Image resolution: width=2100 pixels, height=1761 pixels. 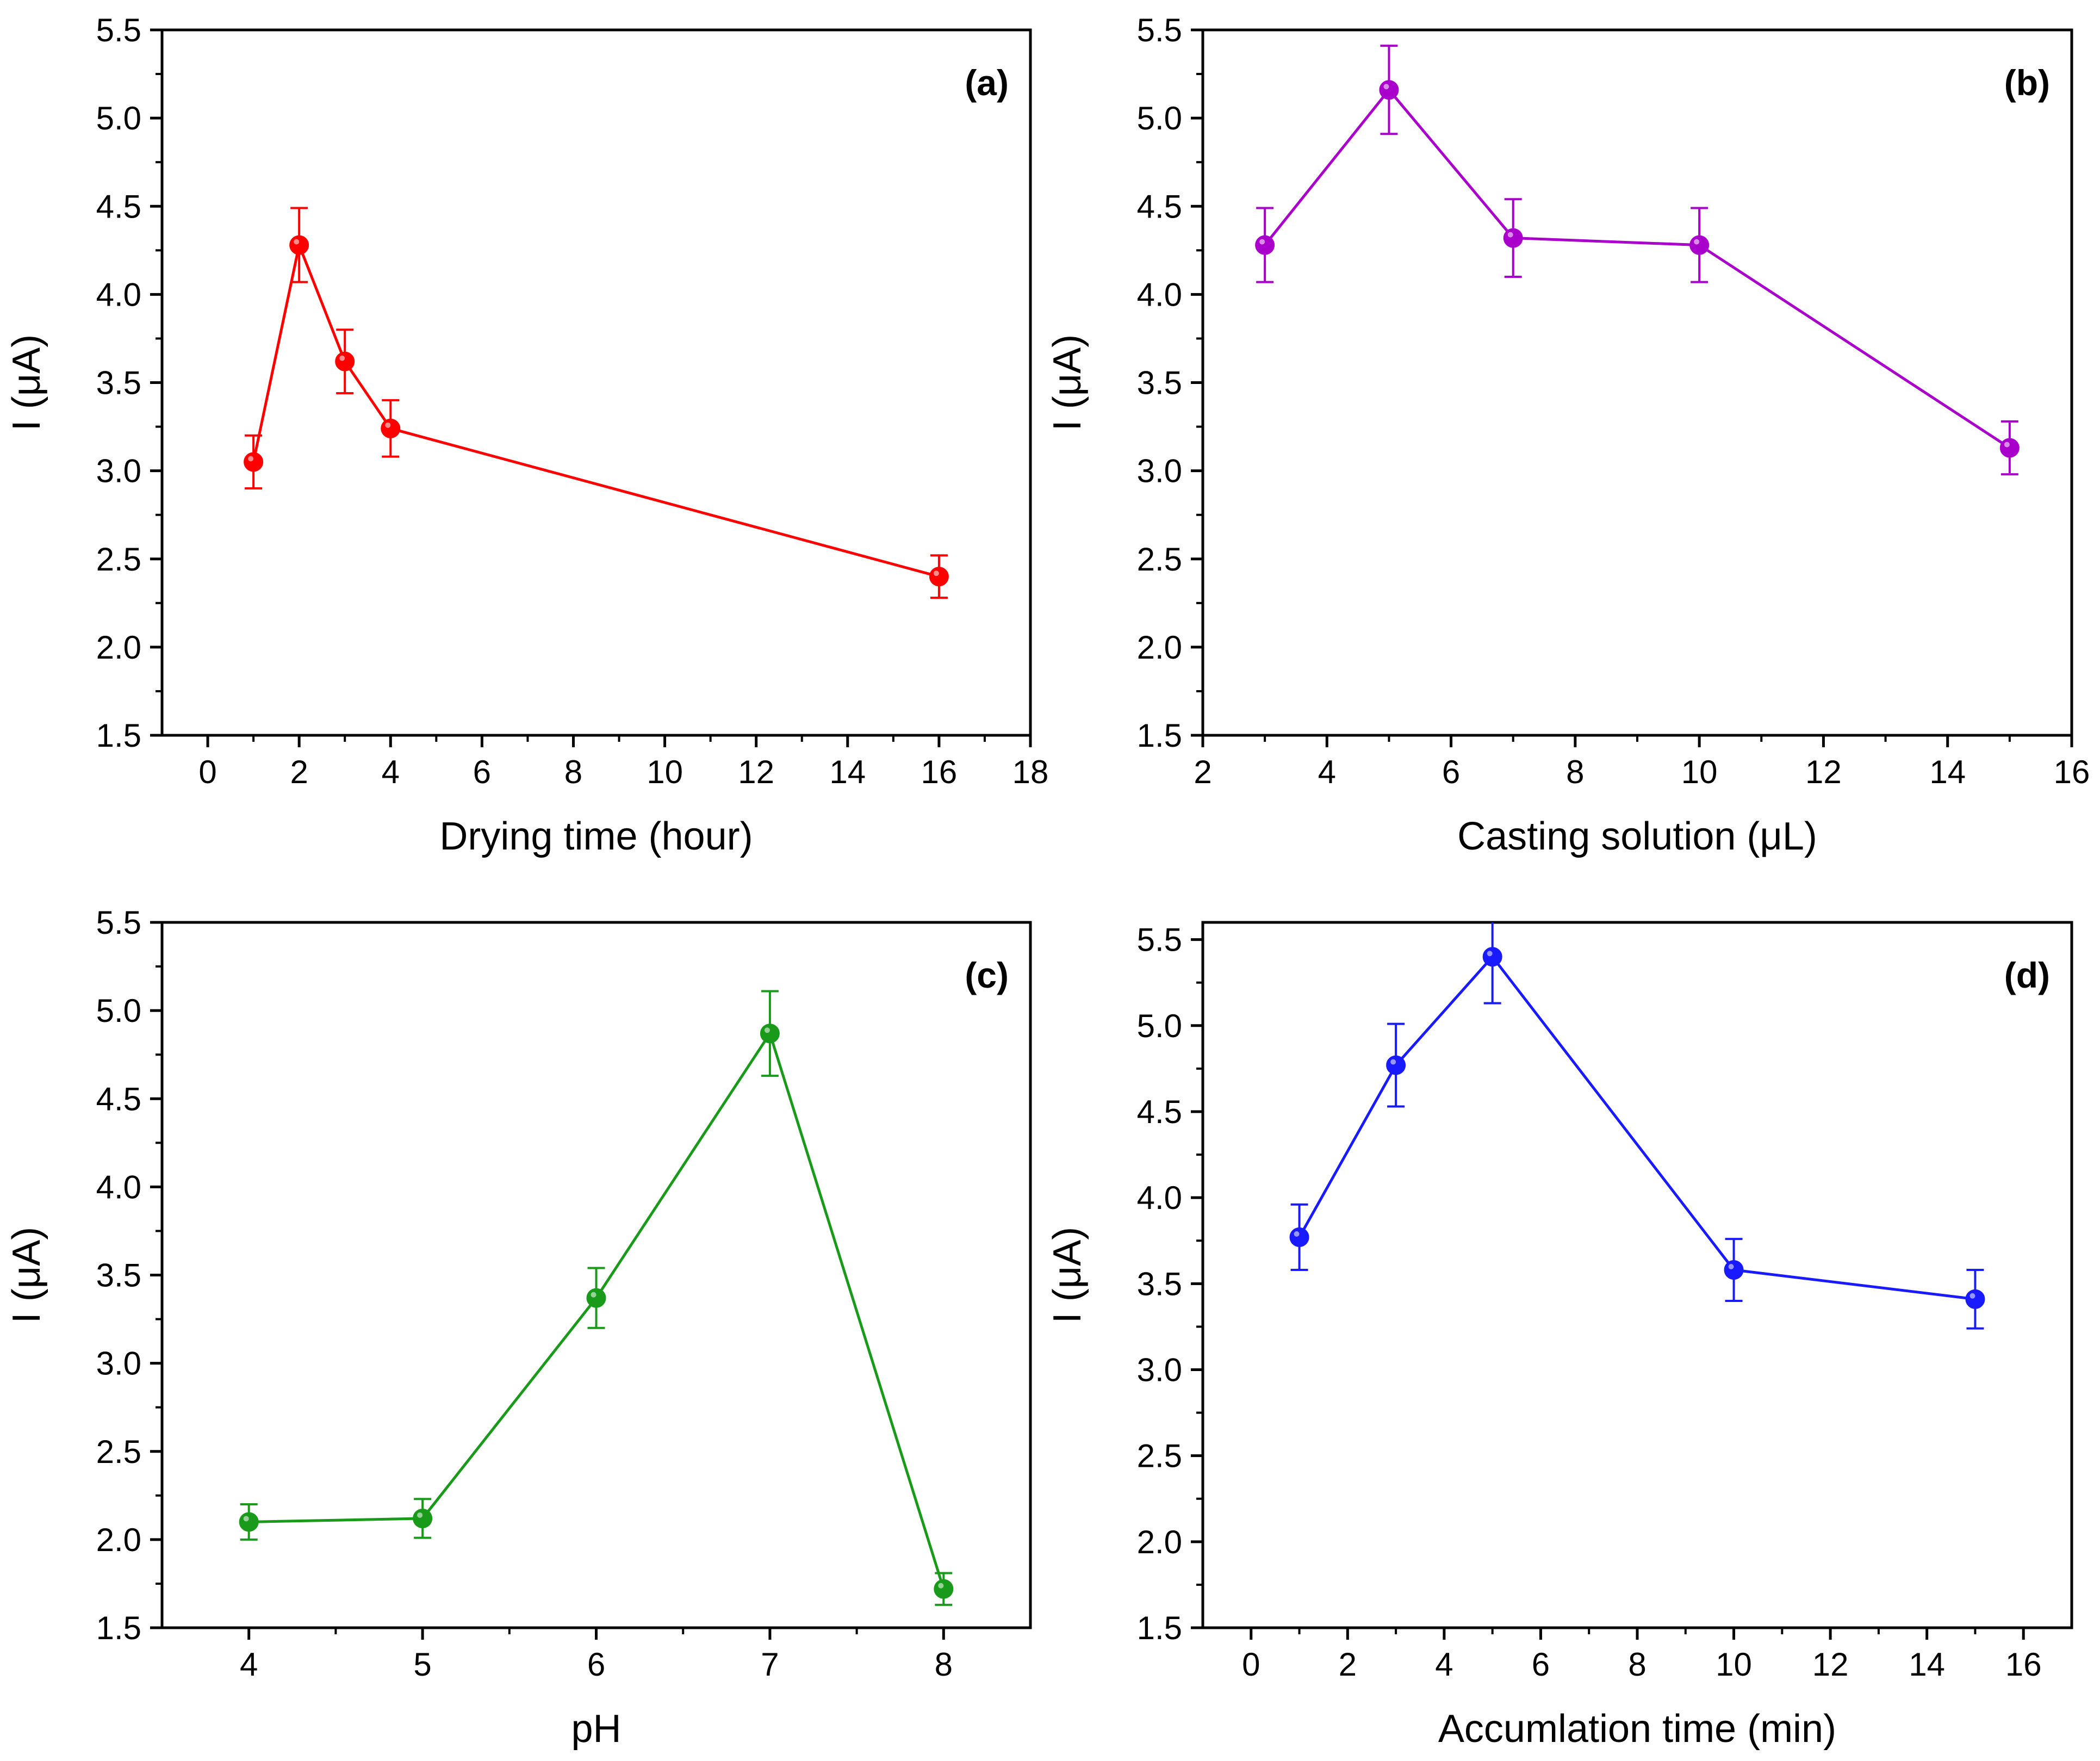 What do you see at coordinates (1637, 1729) in the screenshot?
I see `x-axis-label: Accumlation time (min)` at bounding box center [1637, 1729].